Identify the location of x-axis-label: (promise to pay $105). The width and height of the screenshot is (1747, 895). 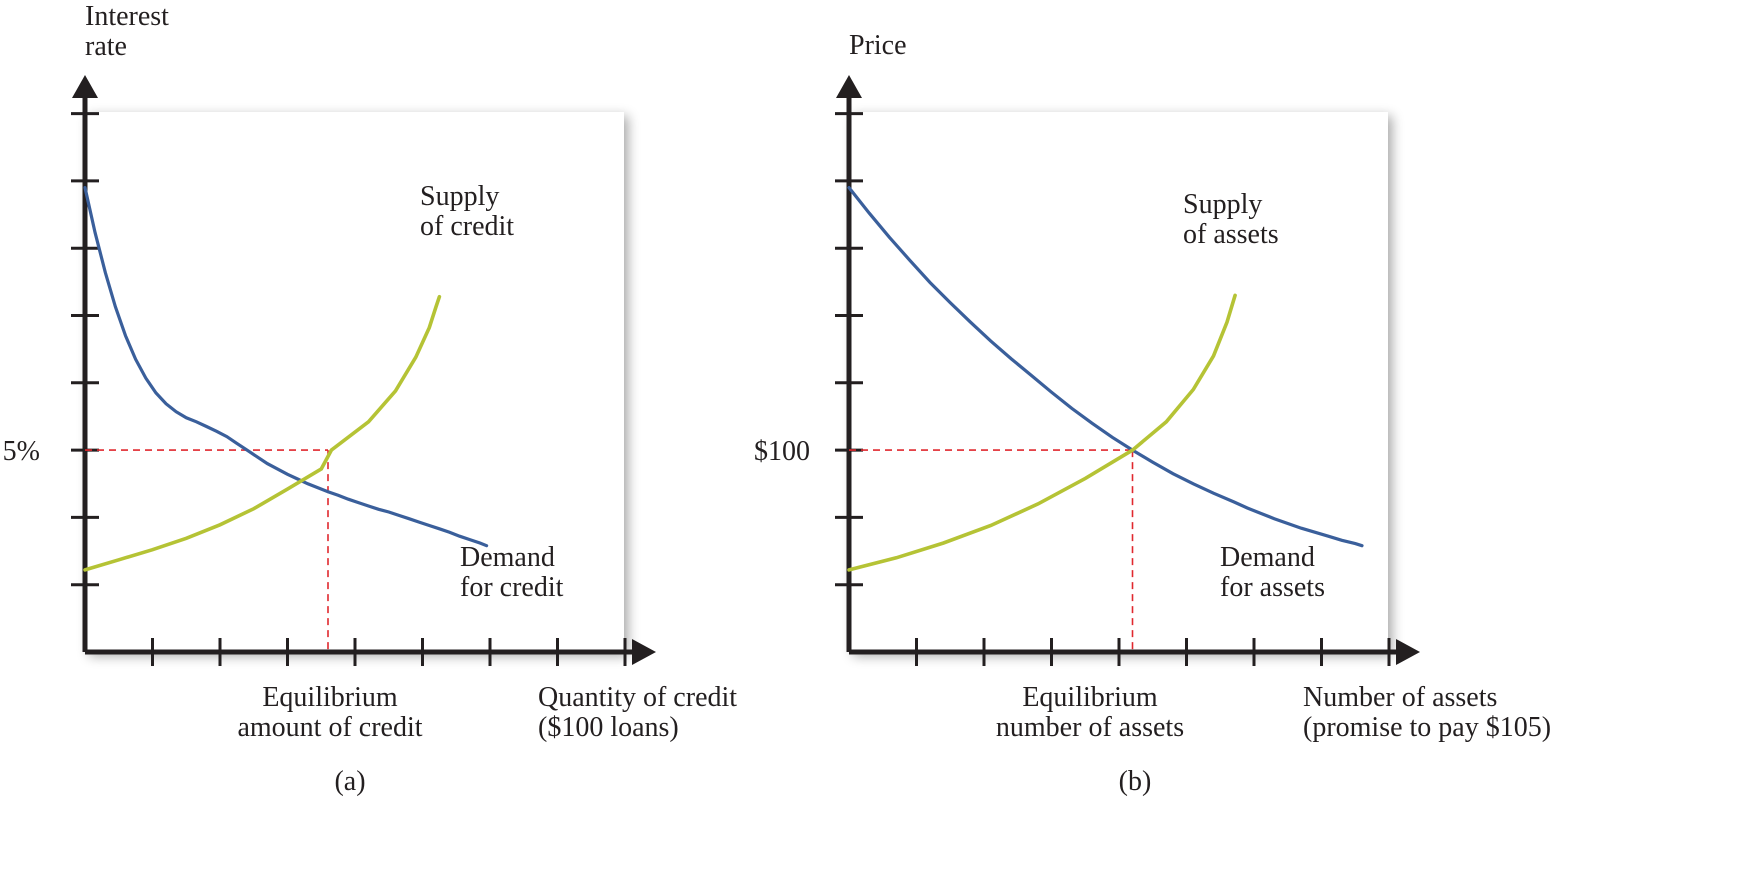
(1427, 727).